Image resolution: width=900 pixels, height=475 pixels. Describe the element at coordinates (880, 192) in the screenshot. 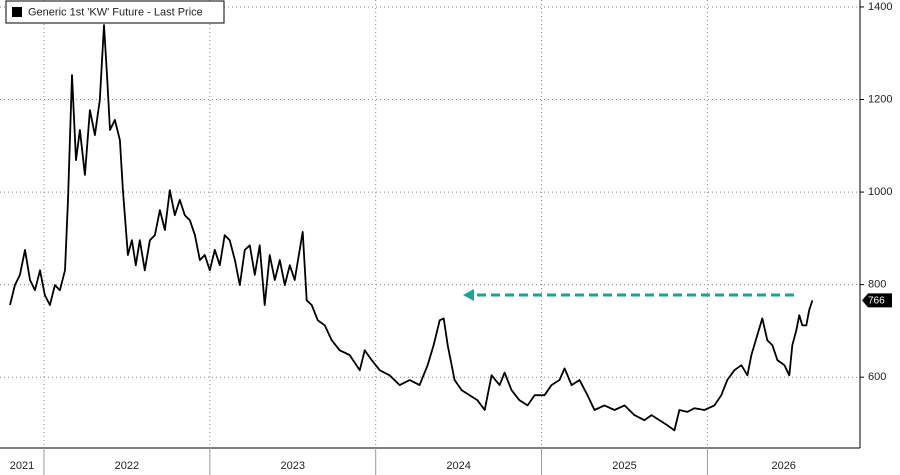

I see `y-tick-label: 1000` at that location.